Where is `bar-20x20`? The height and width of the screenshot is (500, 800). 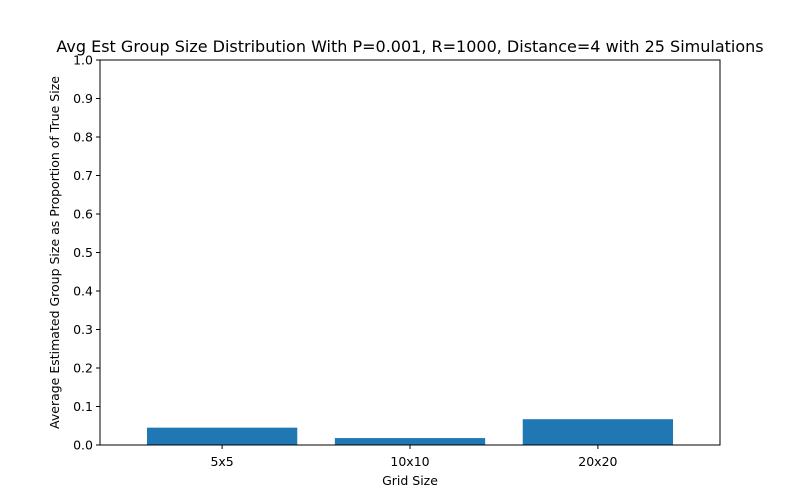
bar-20x20 is located at coordinates (598, 432).